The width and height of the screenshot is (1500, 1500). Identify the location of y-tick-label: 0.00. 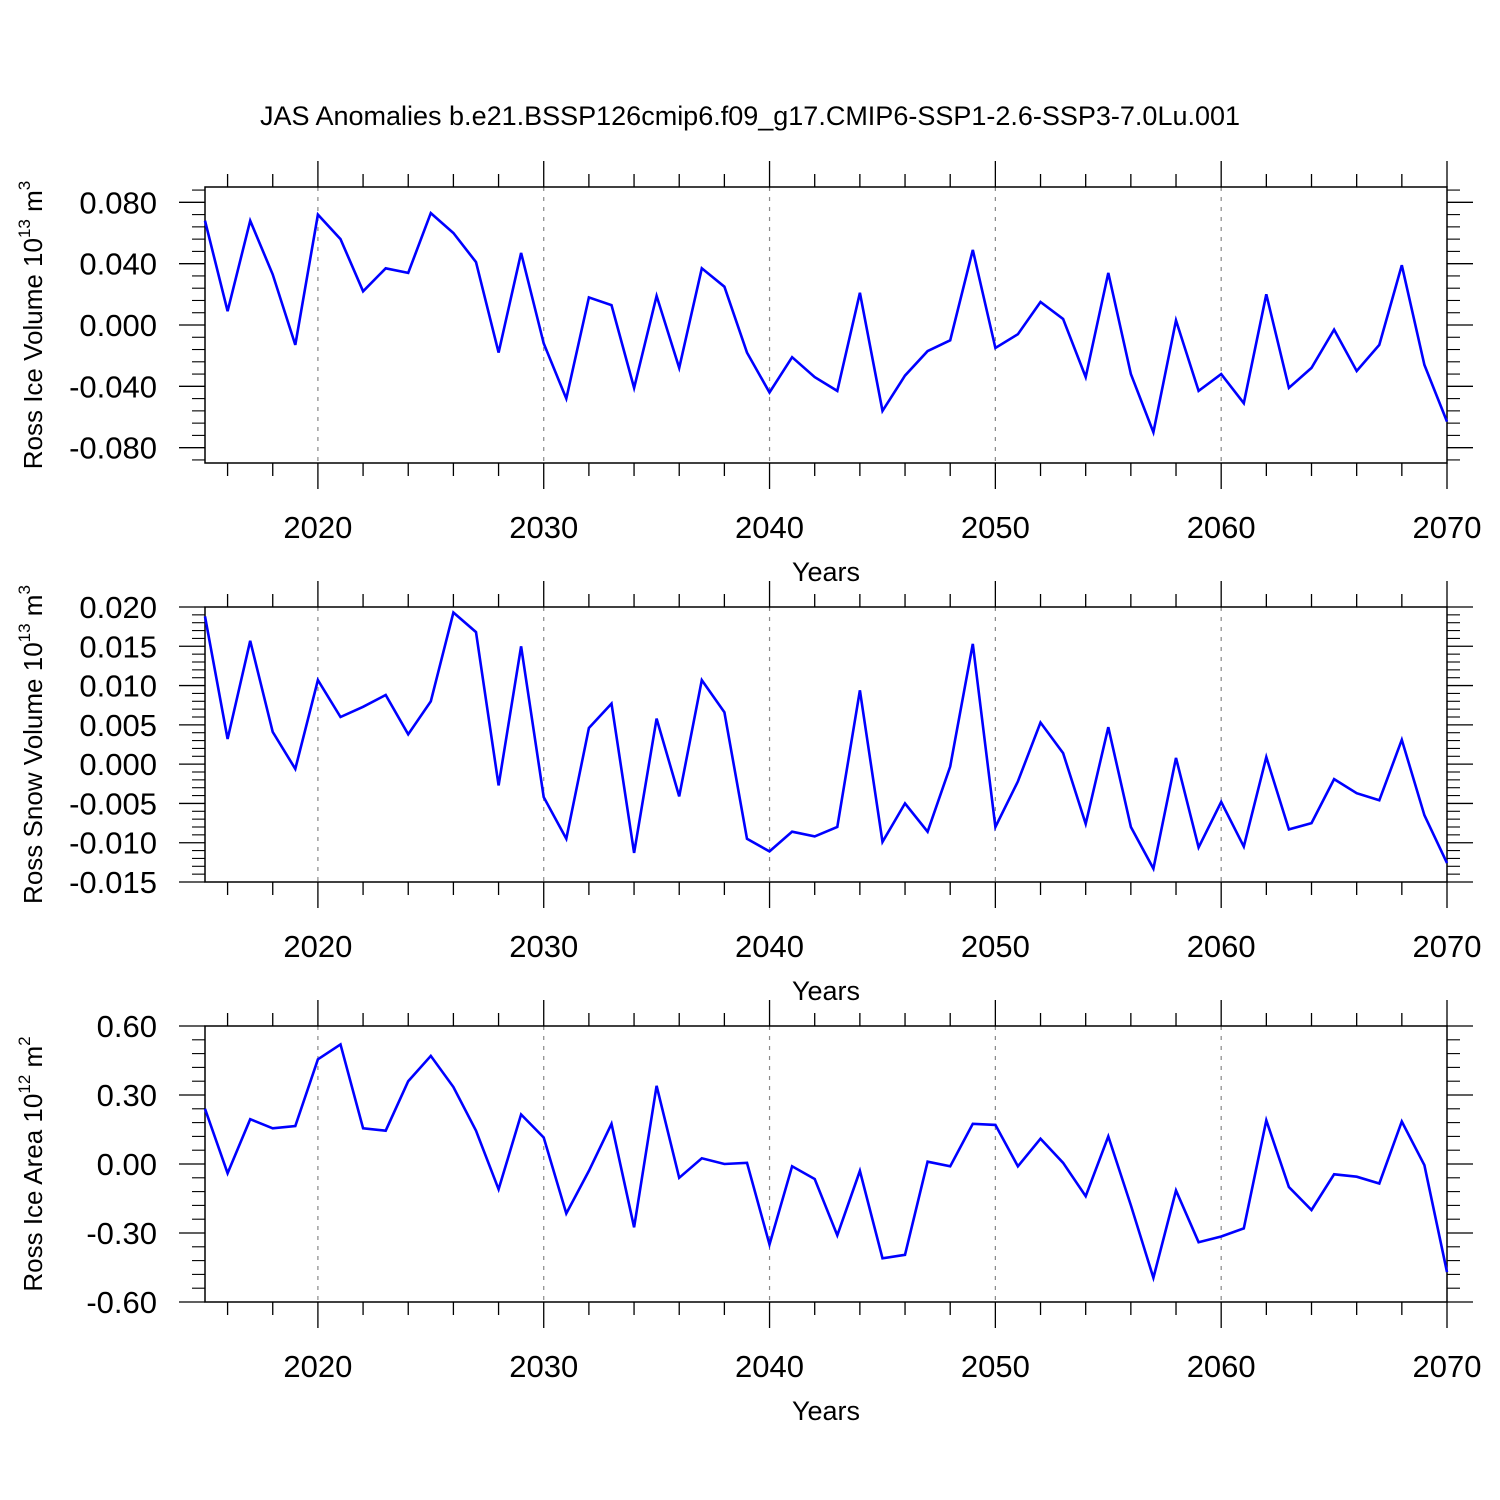
(127, 1164).